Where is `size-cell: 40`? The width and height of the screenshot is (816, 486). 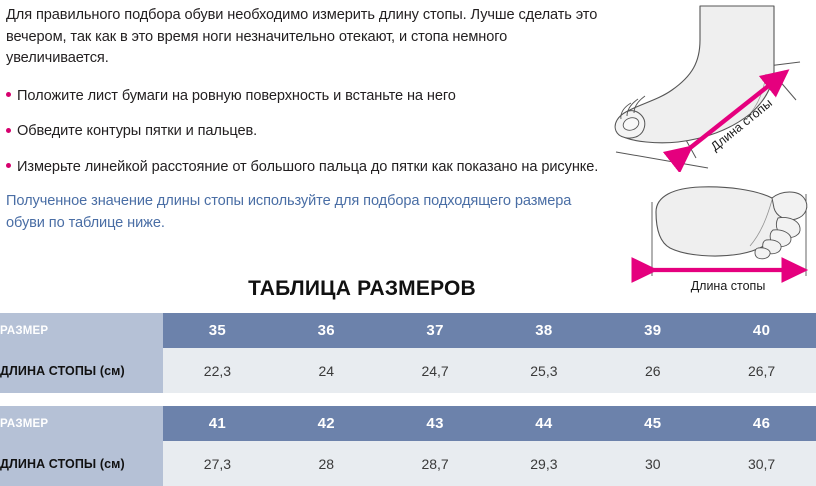
size-cell: 40 is located at coordinates (761, 330).